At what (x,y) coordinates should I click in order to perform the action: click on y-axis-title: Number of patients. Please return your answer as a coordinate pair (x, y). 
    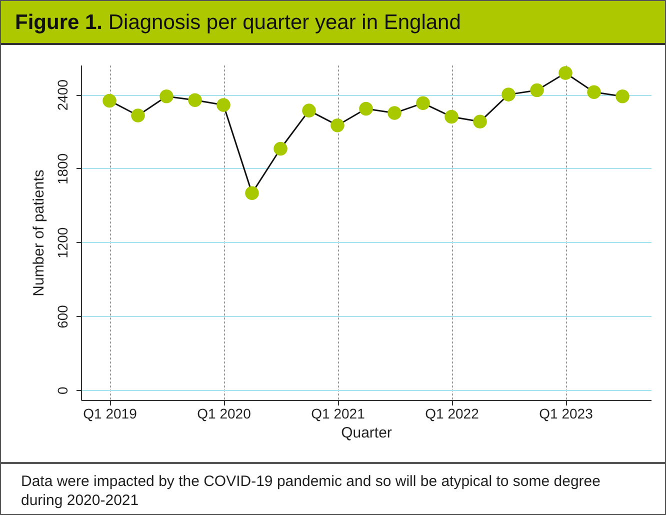
    Looking at the image, I should click on (39, 233).